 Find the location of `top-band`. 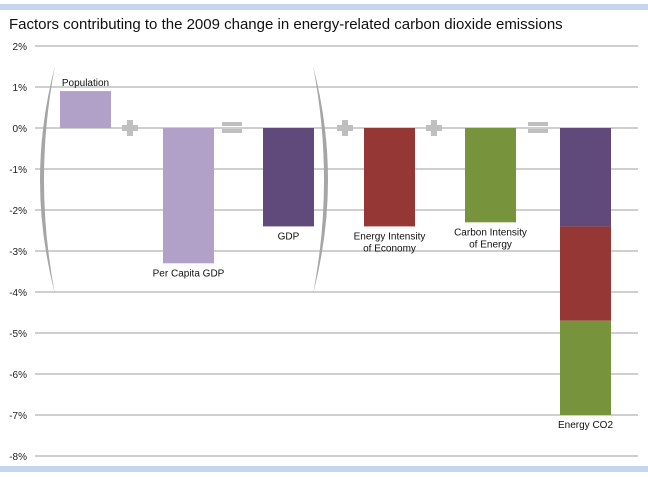

top-band is located at coordinates (324, 7).